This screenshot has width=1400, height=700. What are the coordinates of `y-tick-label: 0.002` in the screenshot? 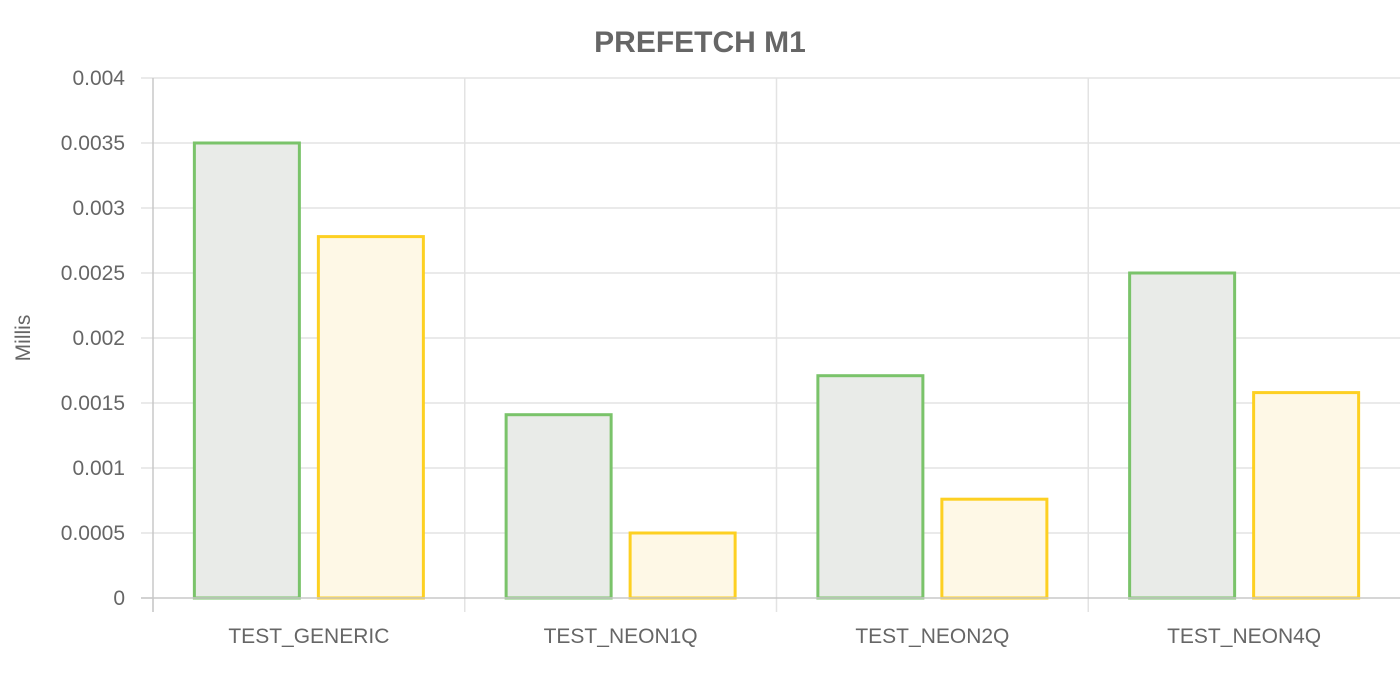 It's located at (98, 338).